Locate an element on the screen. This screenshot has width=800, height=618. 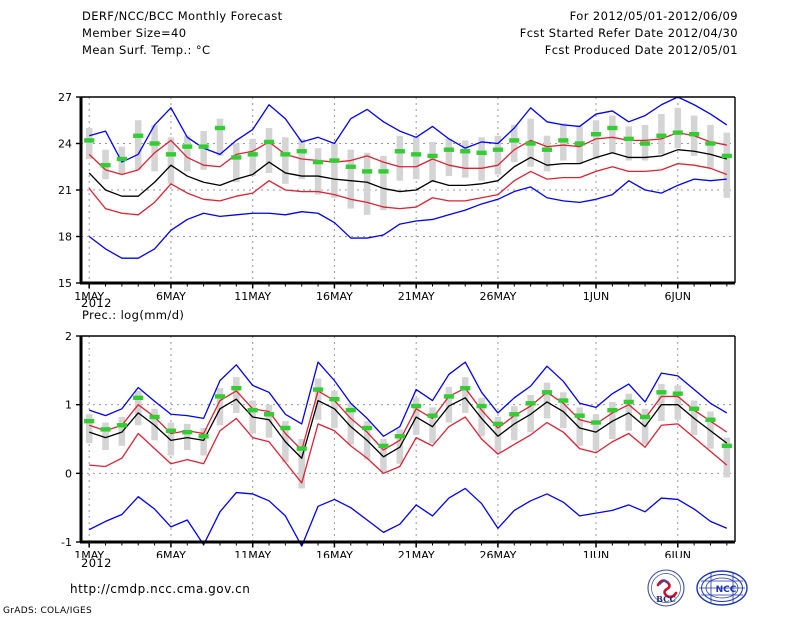
x-tick-label: 16MAY is located at coordinates (334, 553).